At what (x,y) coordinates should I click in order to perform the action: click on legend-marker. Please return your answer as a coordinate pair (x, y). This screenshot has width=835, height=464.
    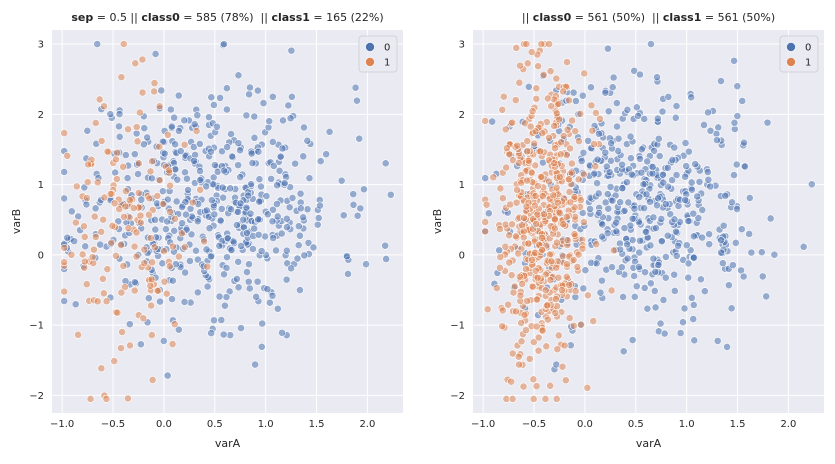
    Looking at the image, I should click on (791, 47).